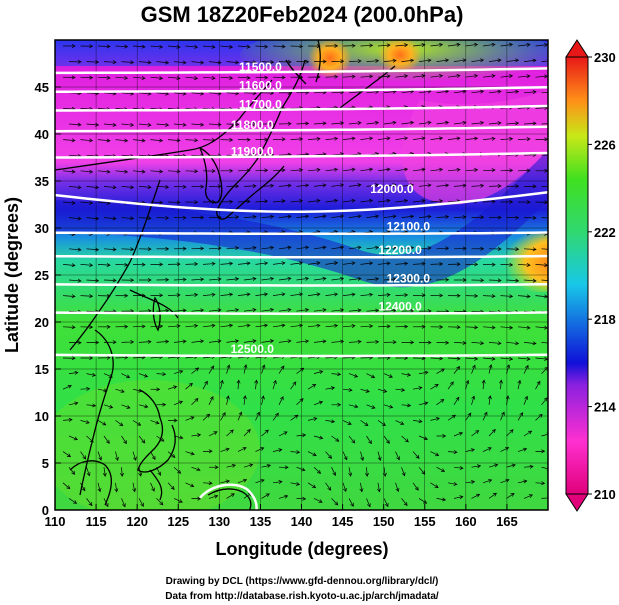  I want to click on y-tick-label: 30, so click(42, 228).